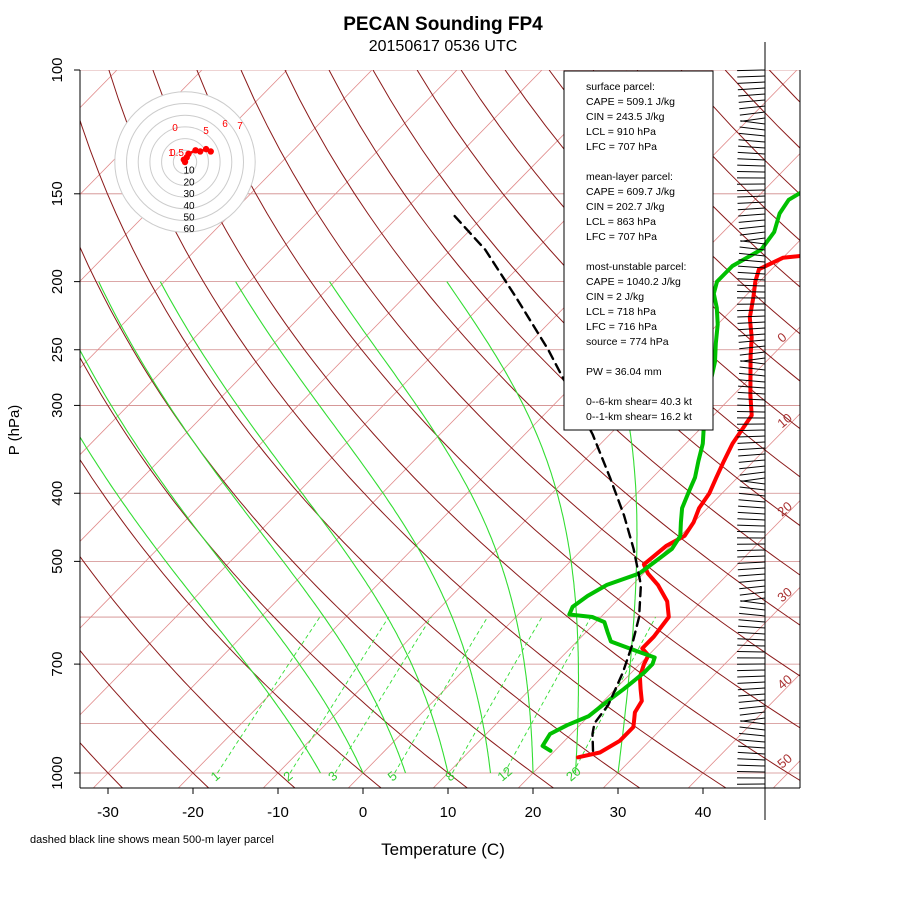  What do you see at coordinates (57, 349) in the screenshot?
I see `y-tick-label: 250` at bounding box center [57, 349].